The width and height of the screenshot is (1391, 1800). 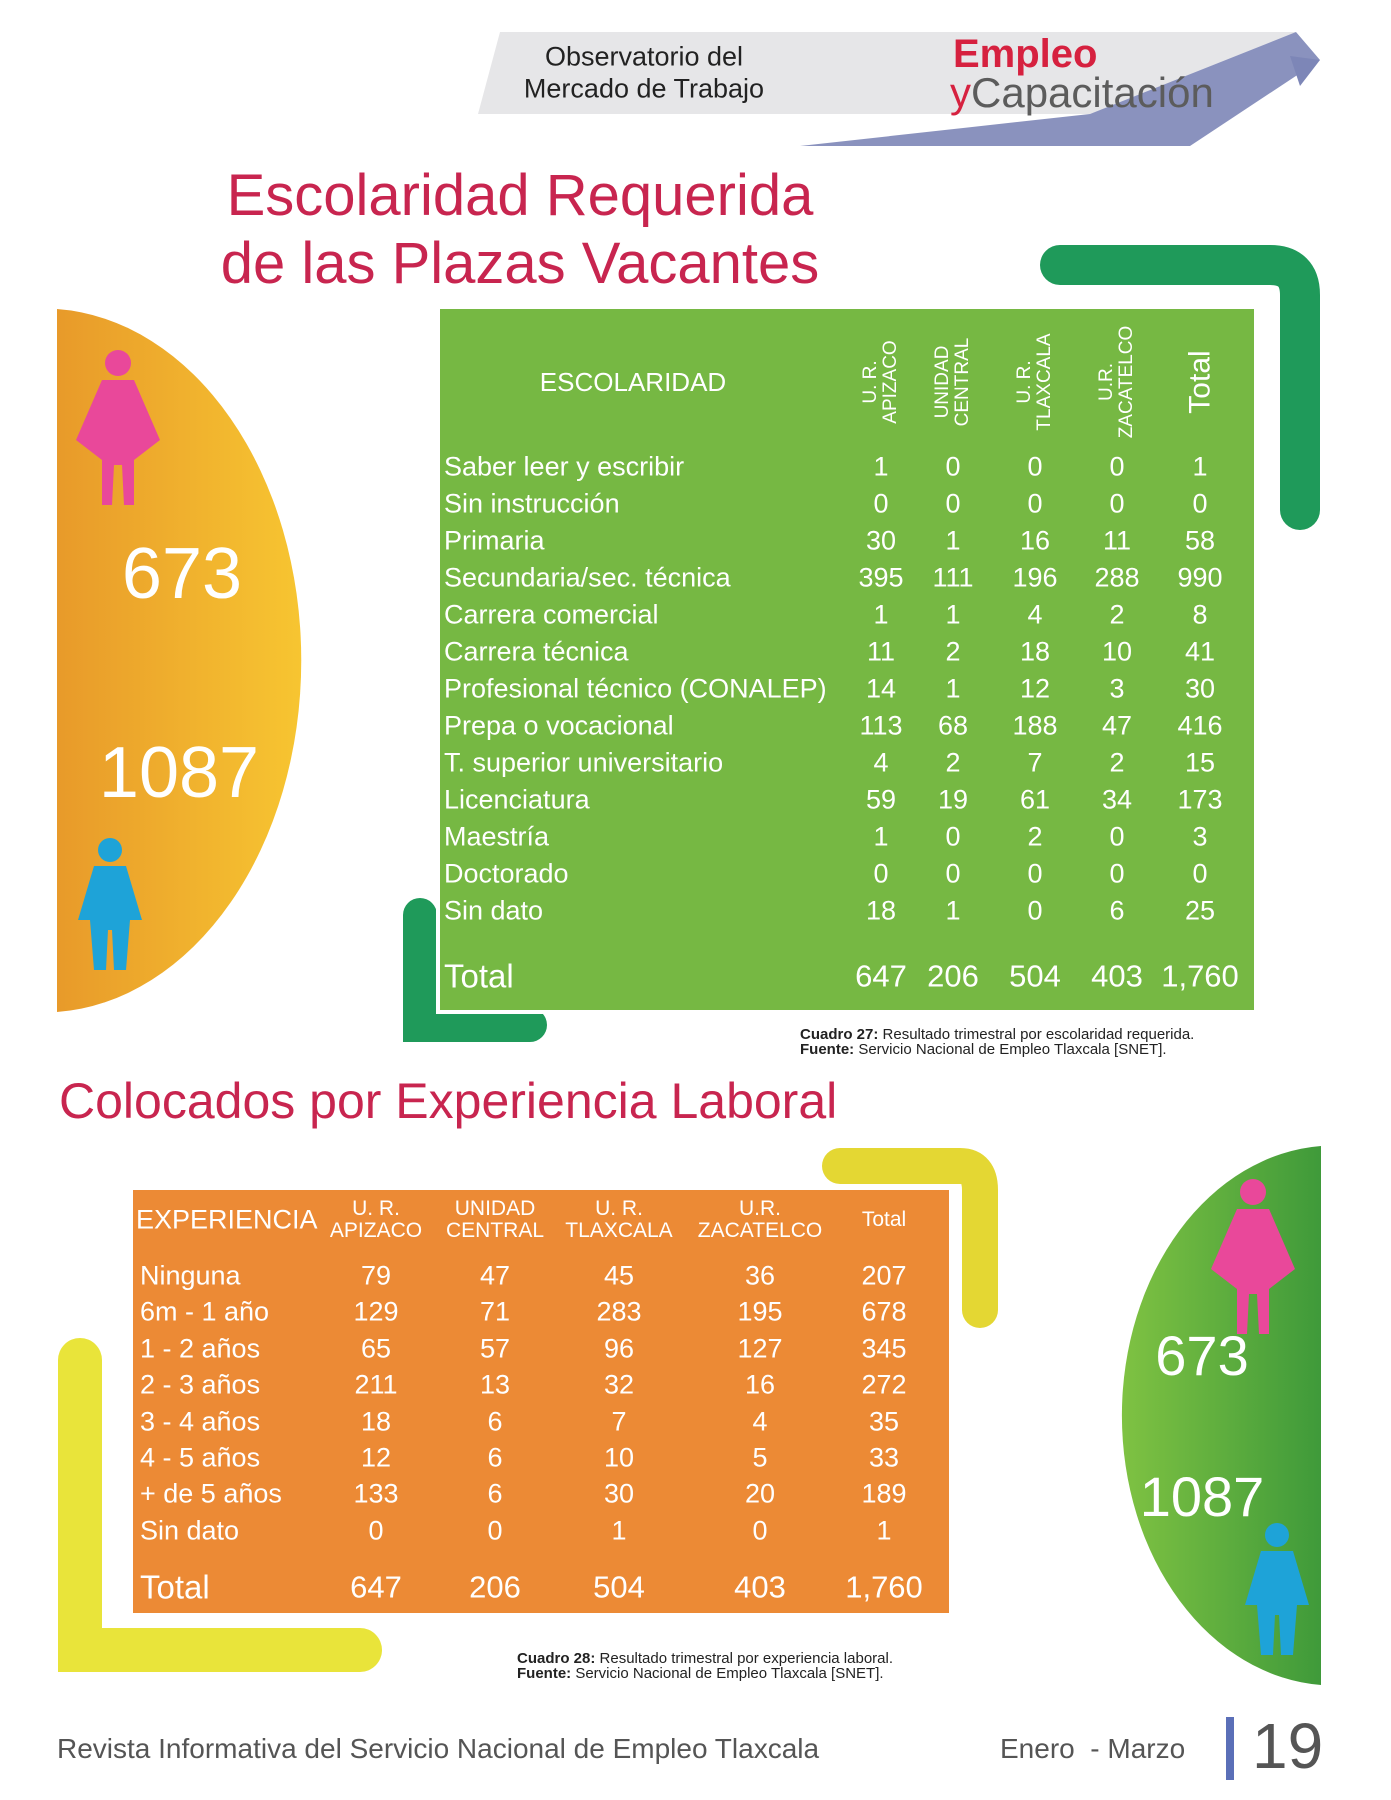 I want to click on cell: 188, so click(x=1035, y=725).